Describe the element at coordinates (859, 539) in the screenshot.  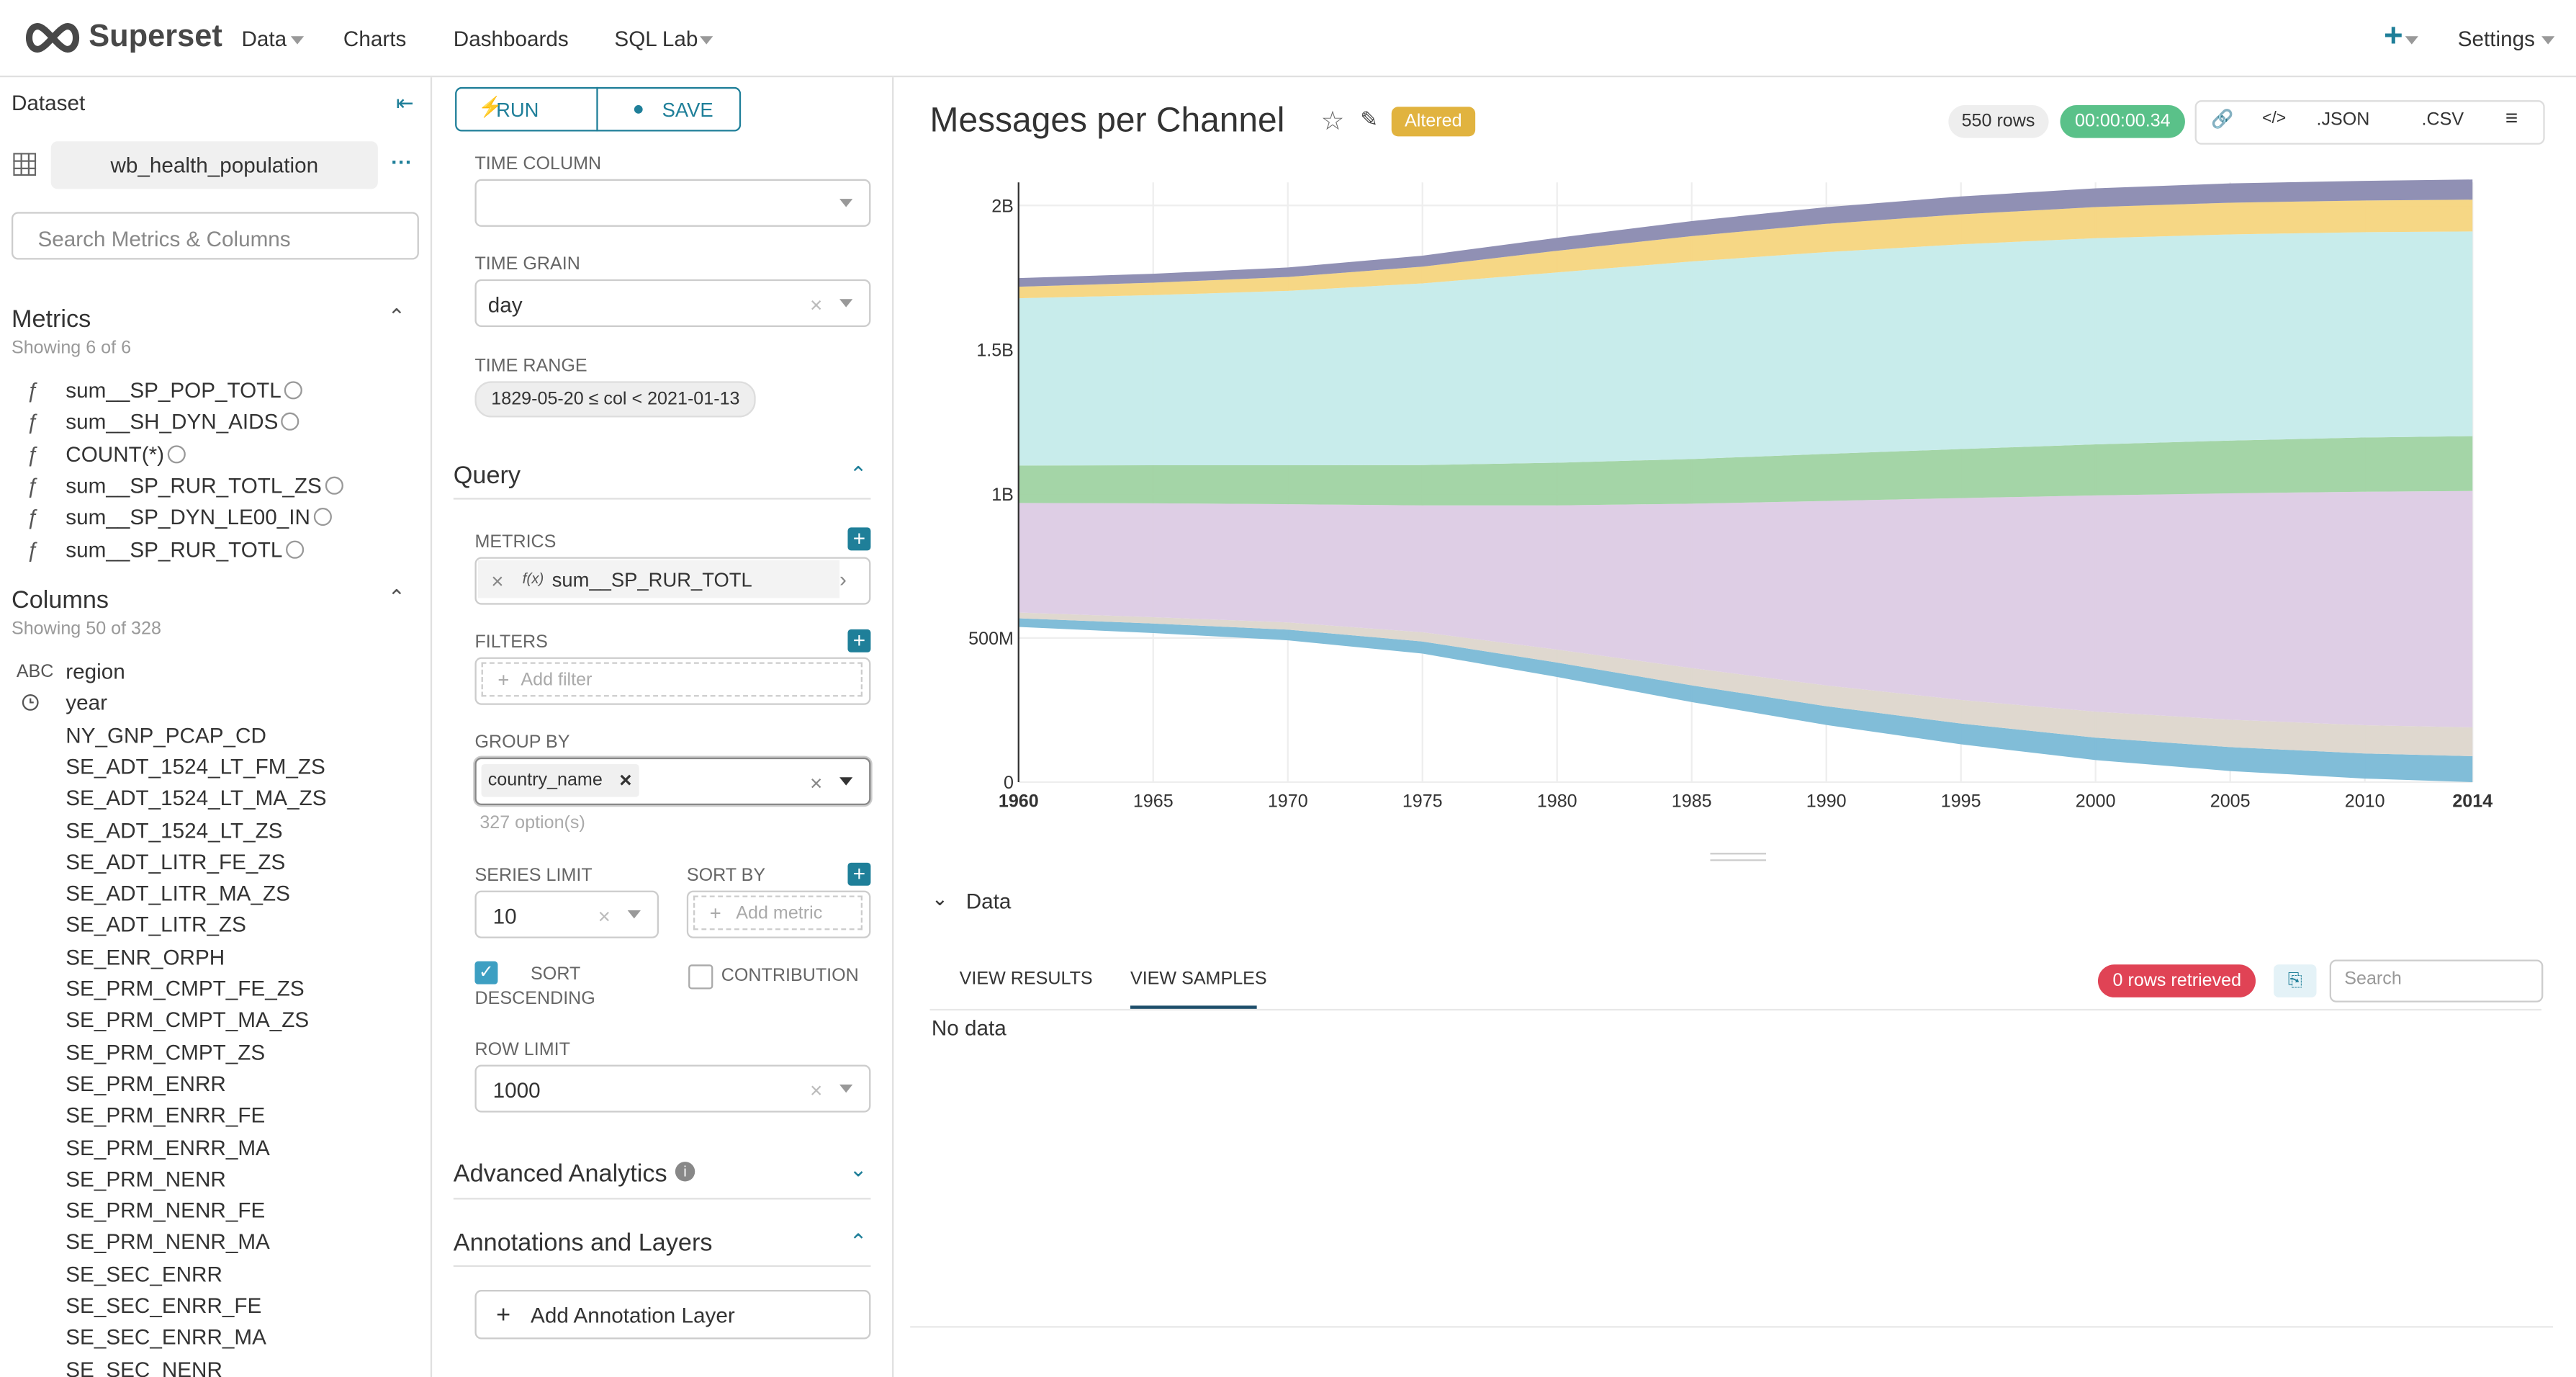
I see `add-metric: +` at that location.